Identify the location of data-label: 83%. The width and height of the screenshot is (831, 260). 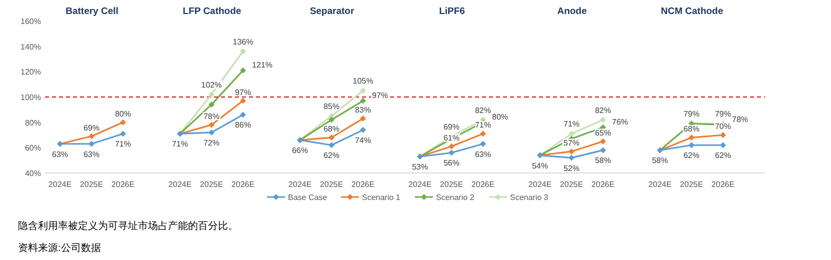
(363, 110).